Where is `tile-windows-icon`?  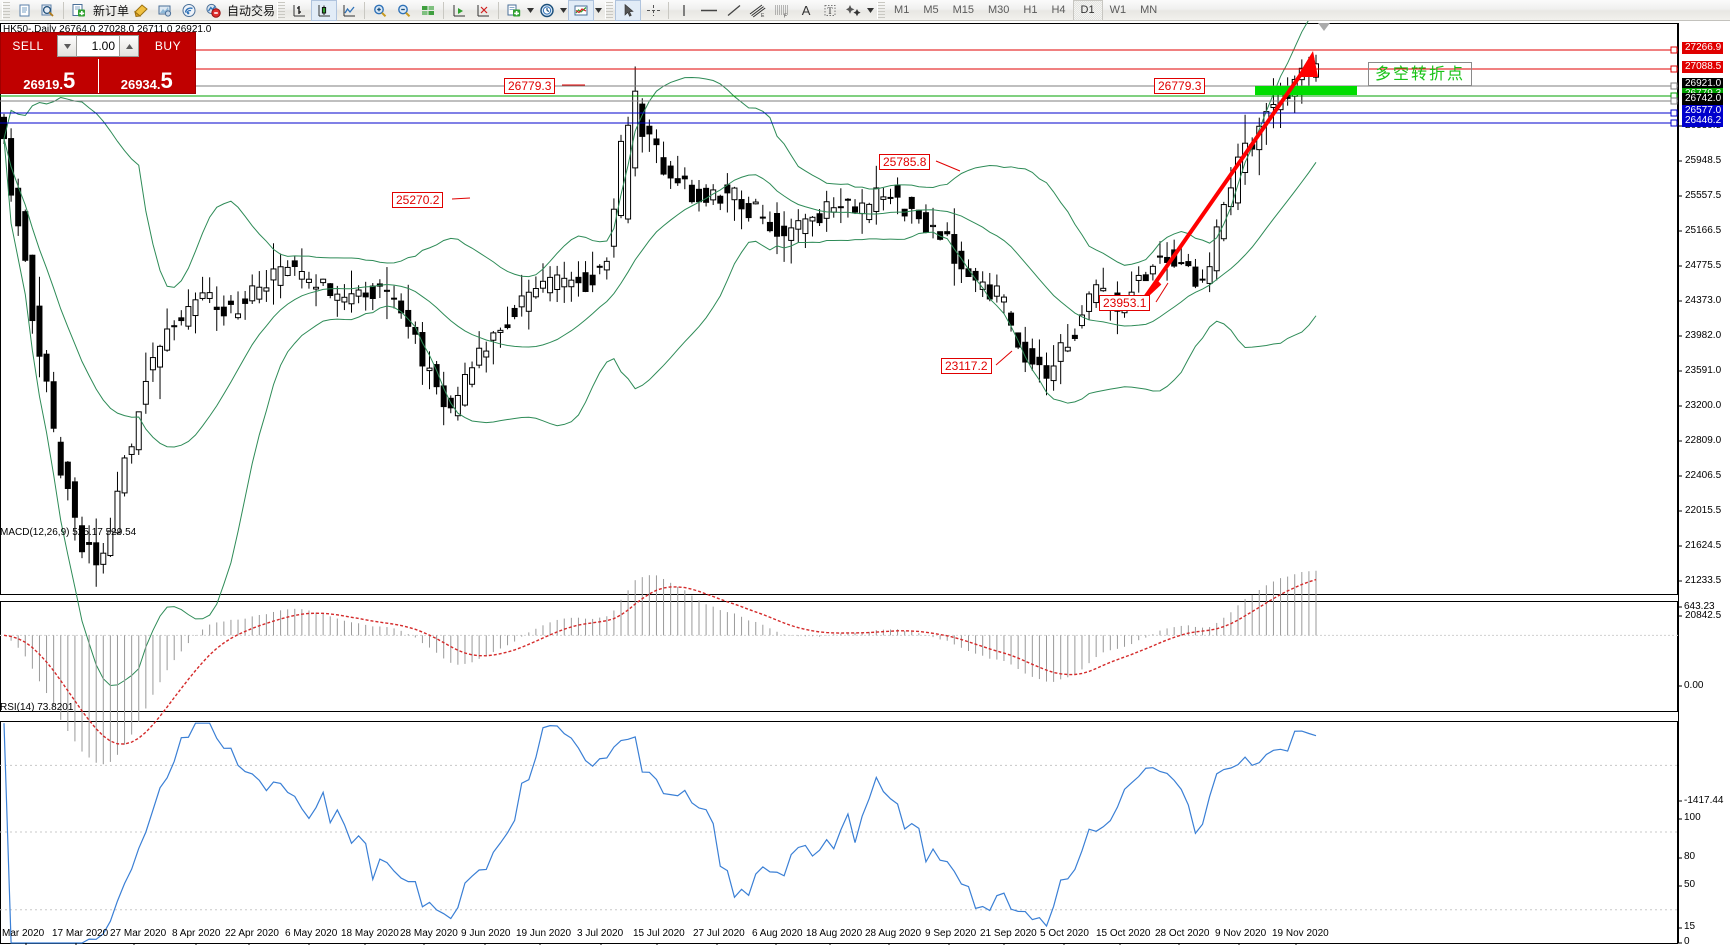
tile-windows-icon is located at coordinates (428, 10).